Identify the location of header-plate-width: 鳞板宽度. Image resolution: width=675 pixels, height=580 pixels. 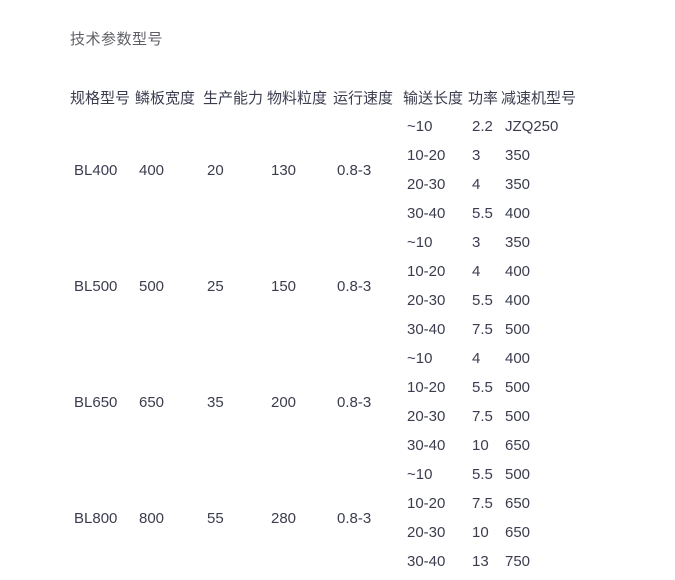
(165, 98).